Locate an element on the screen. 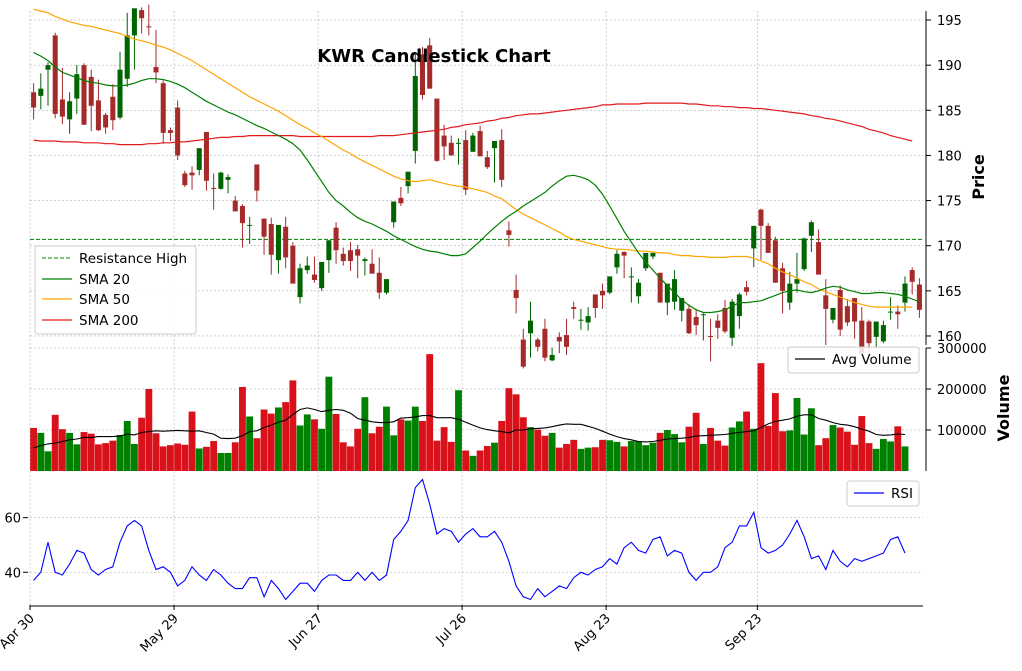 This screenshot has height=671, width=1022. price-tick-label: 160 is located at coordinates (949, 337).